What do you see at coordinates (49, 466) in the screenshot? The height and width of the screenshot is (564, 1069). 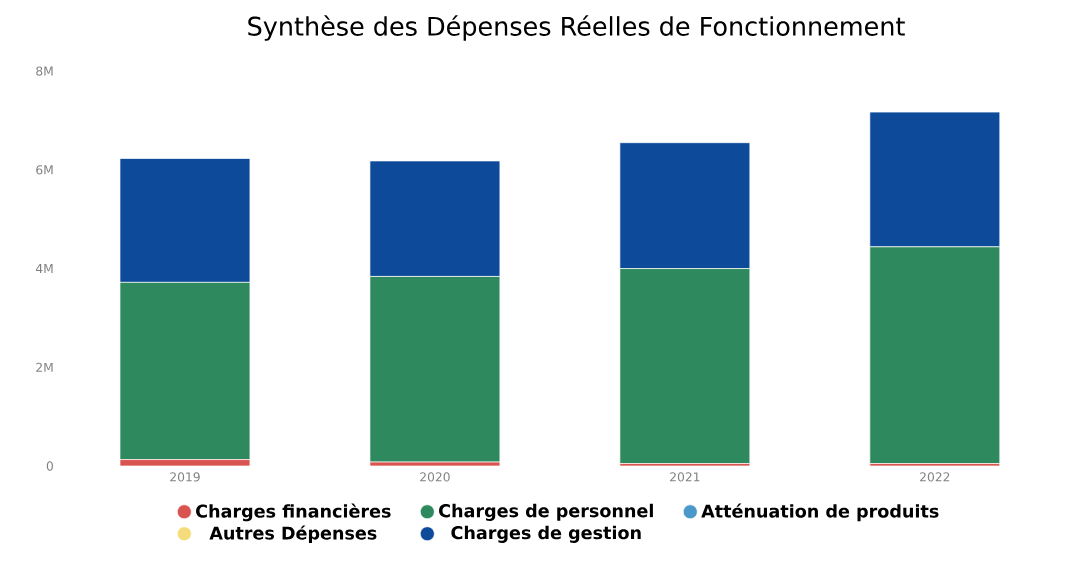 I see `y-tick-label: 0` at bounding box center [49, 466].